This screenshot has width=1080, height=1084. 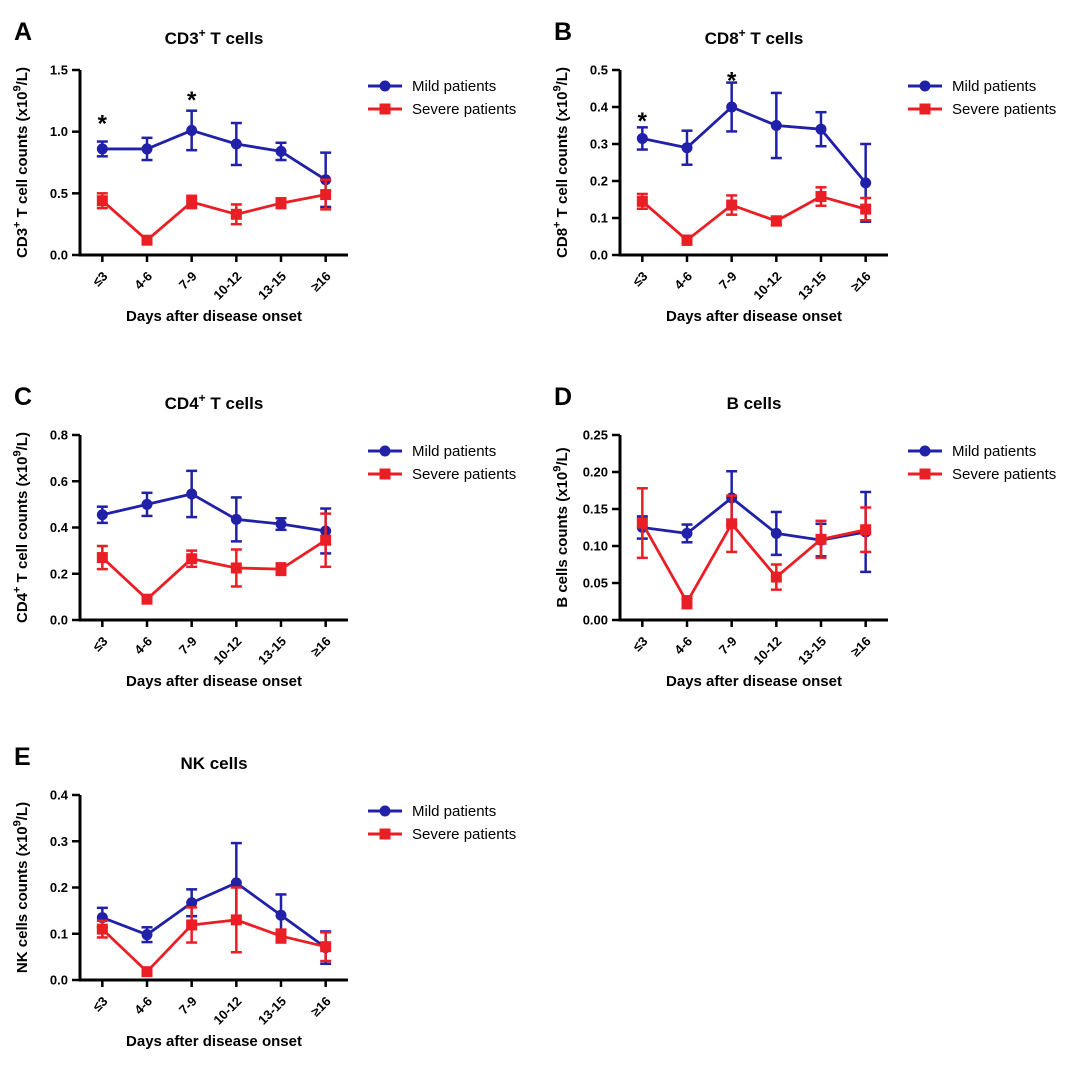 What do you see at coordinates (982, 463) in the screenshot?
I see `legend-d: Mild patients Severe patients` at bounding box center [982, 463].